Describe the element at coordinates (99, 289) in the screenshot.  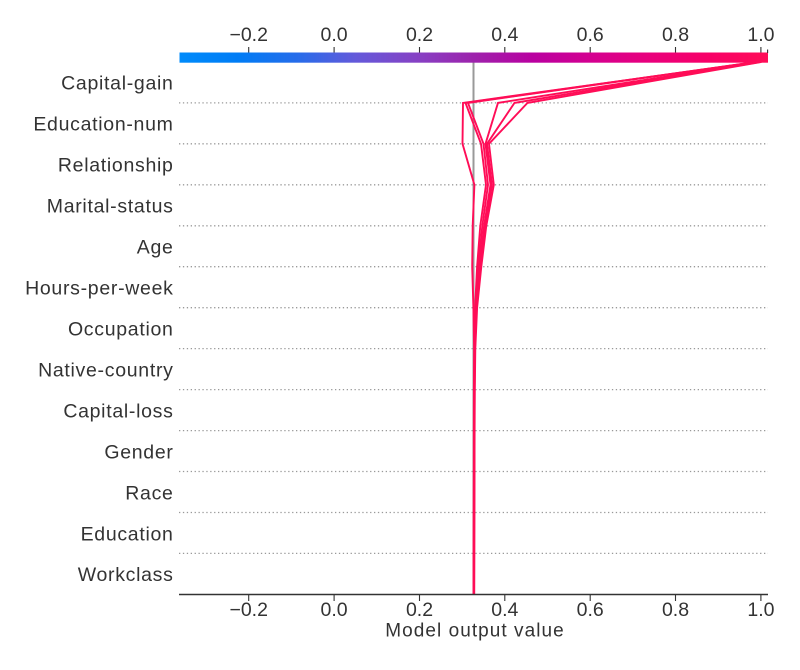
I see `svg-text: Hours-per-week` at that location.